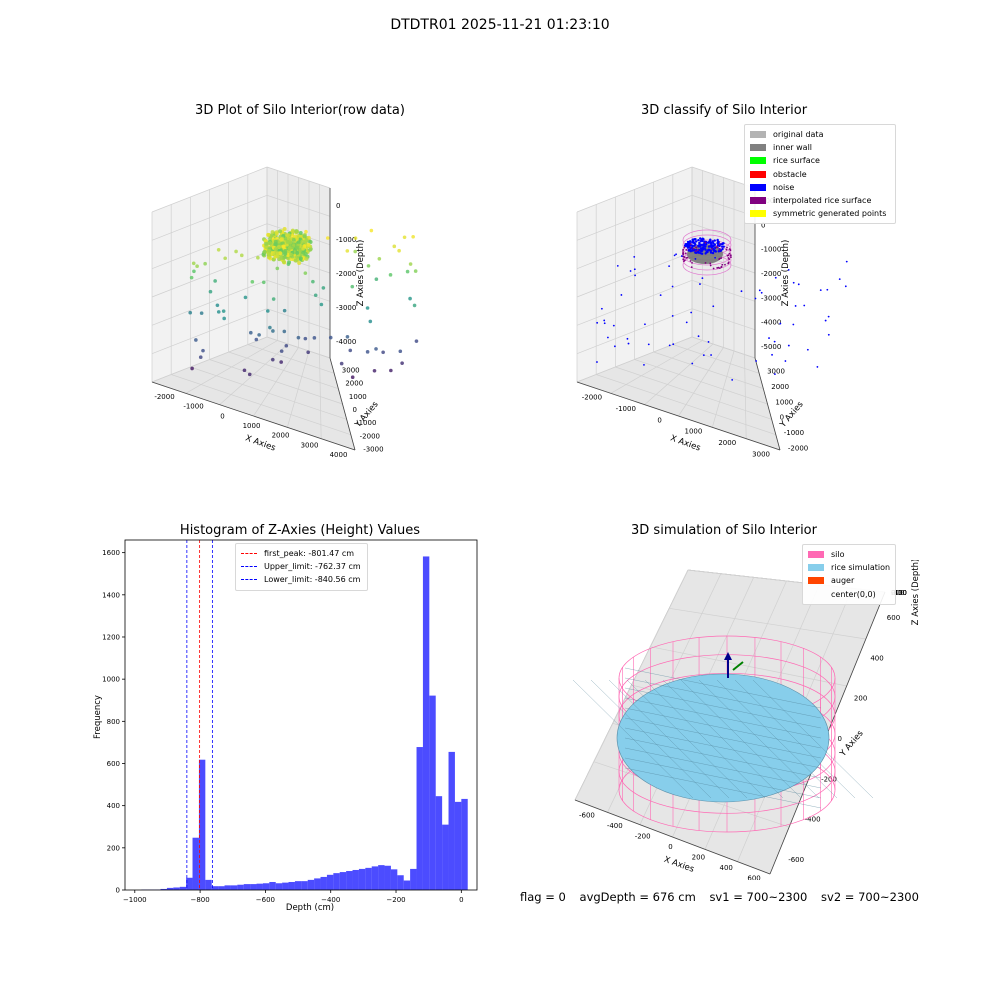 Image resolution: width=1000 pixels, height=1000 pixels. I want to click on y-tick-label: -1000, so click(366, 423).